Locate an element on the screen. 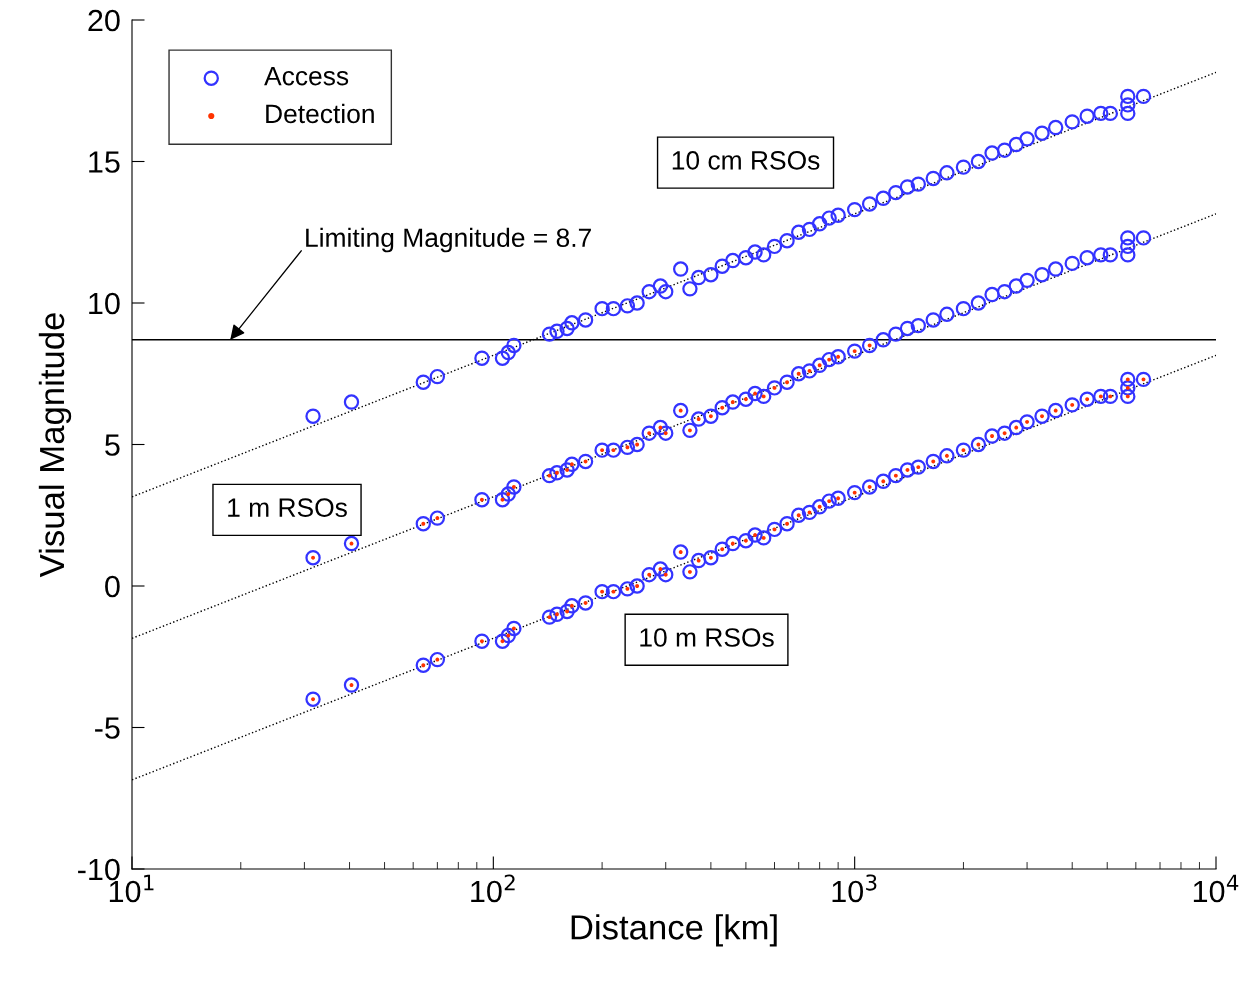 The height and width of the screenshot is (991, 1255). y-tick-label: 5 is located at coordinates (112, 445).